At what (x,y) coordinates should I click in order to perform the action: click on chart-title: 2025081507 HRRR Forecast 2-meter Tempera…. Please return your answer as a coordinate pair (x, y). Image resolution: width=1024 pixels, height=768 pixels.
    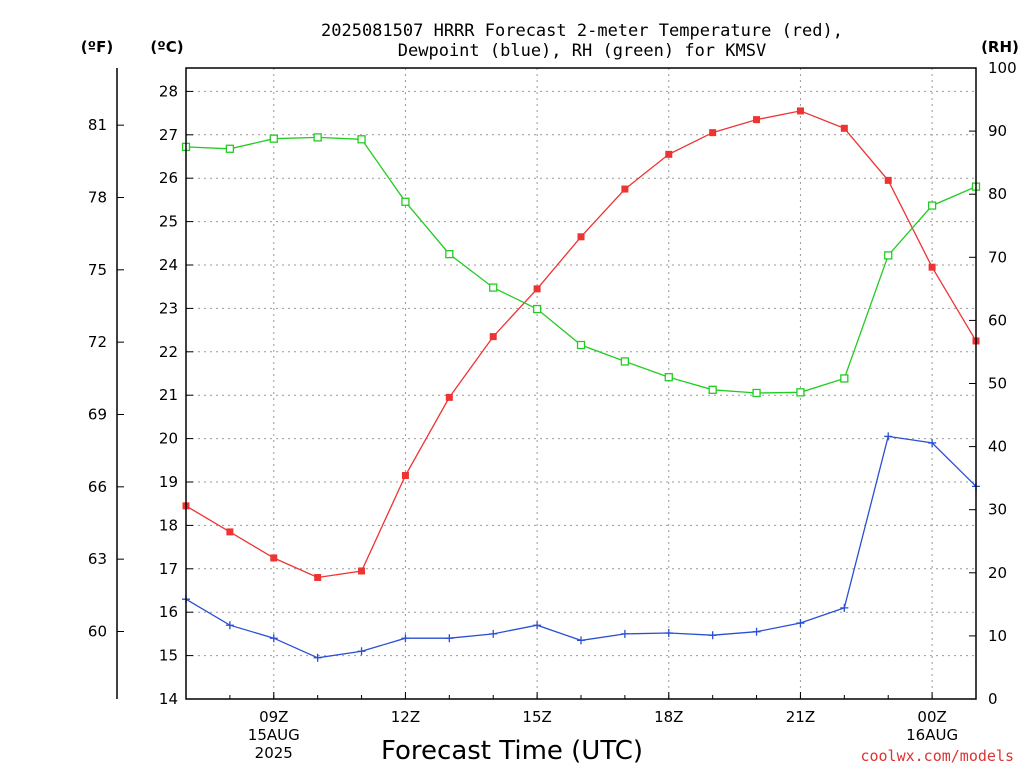
    Looking at the image, I should click on (582, 41).